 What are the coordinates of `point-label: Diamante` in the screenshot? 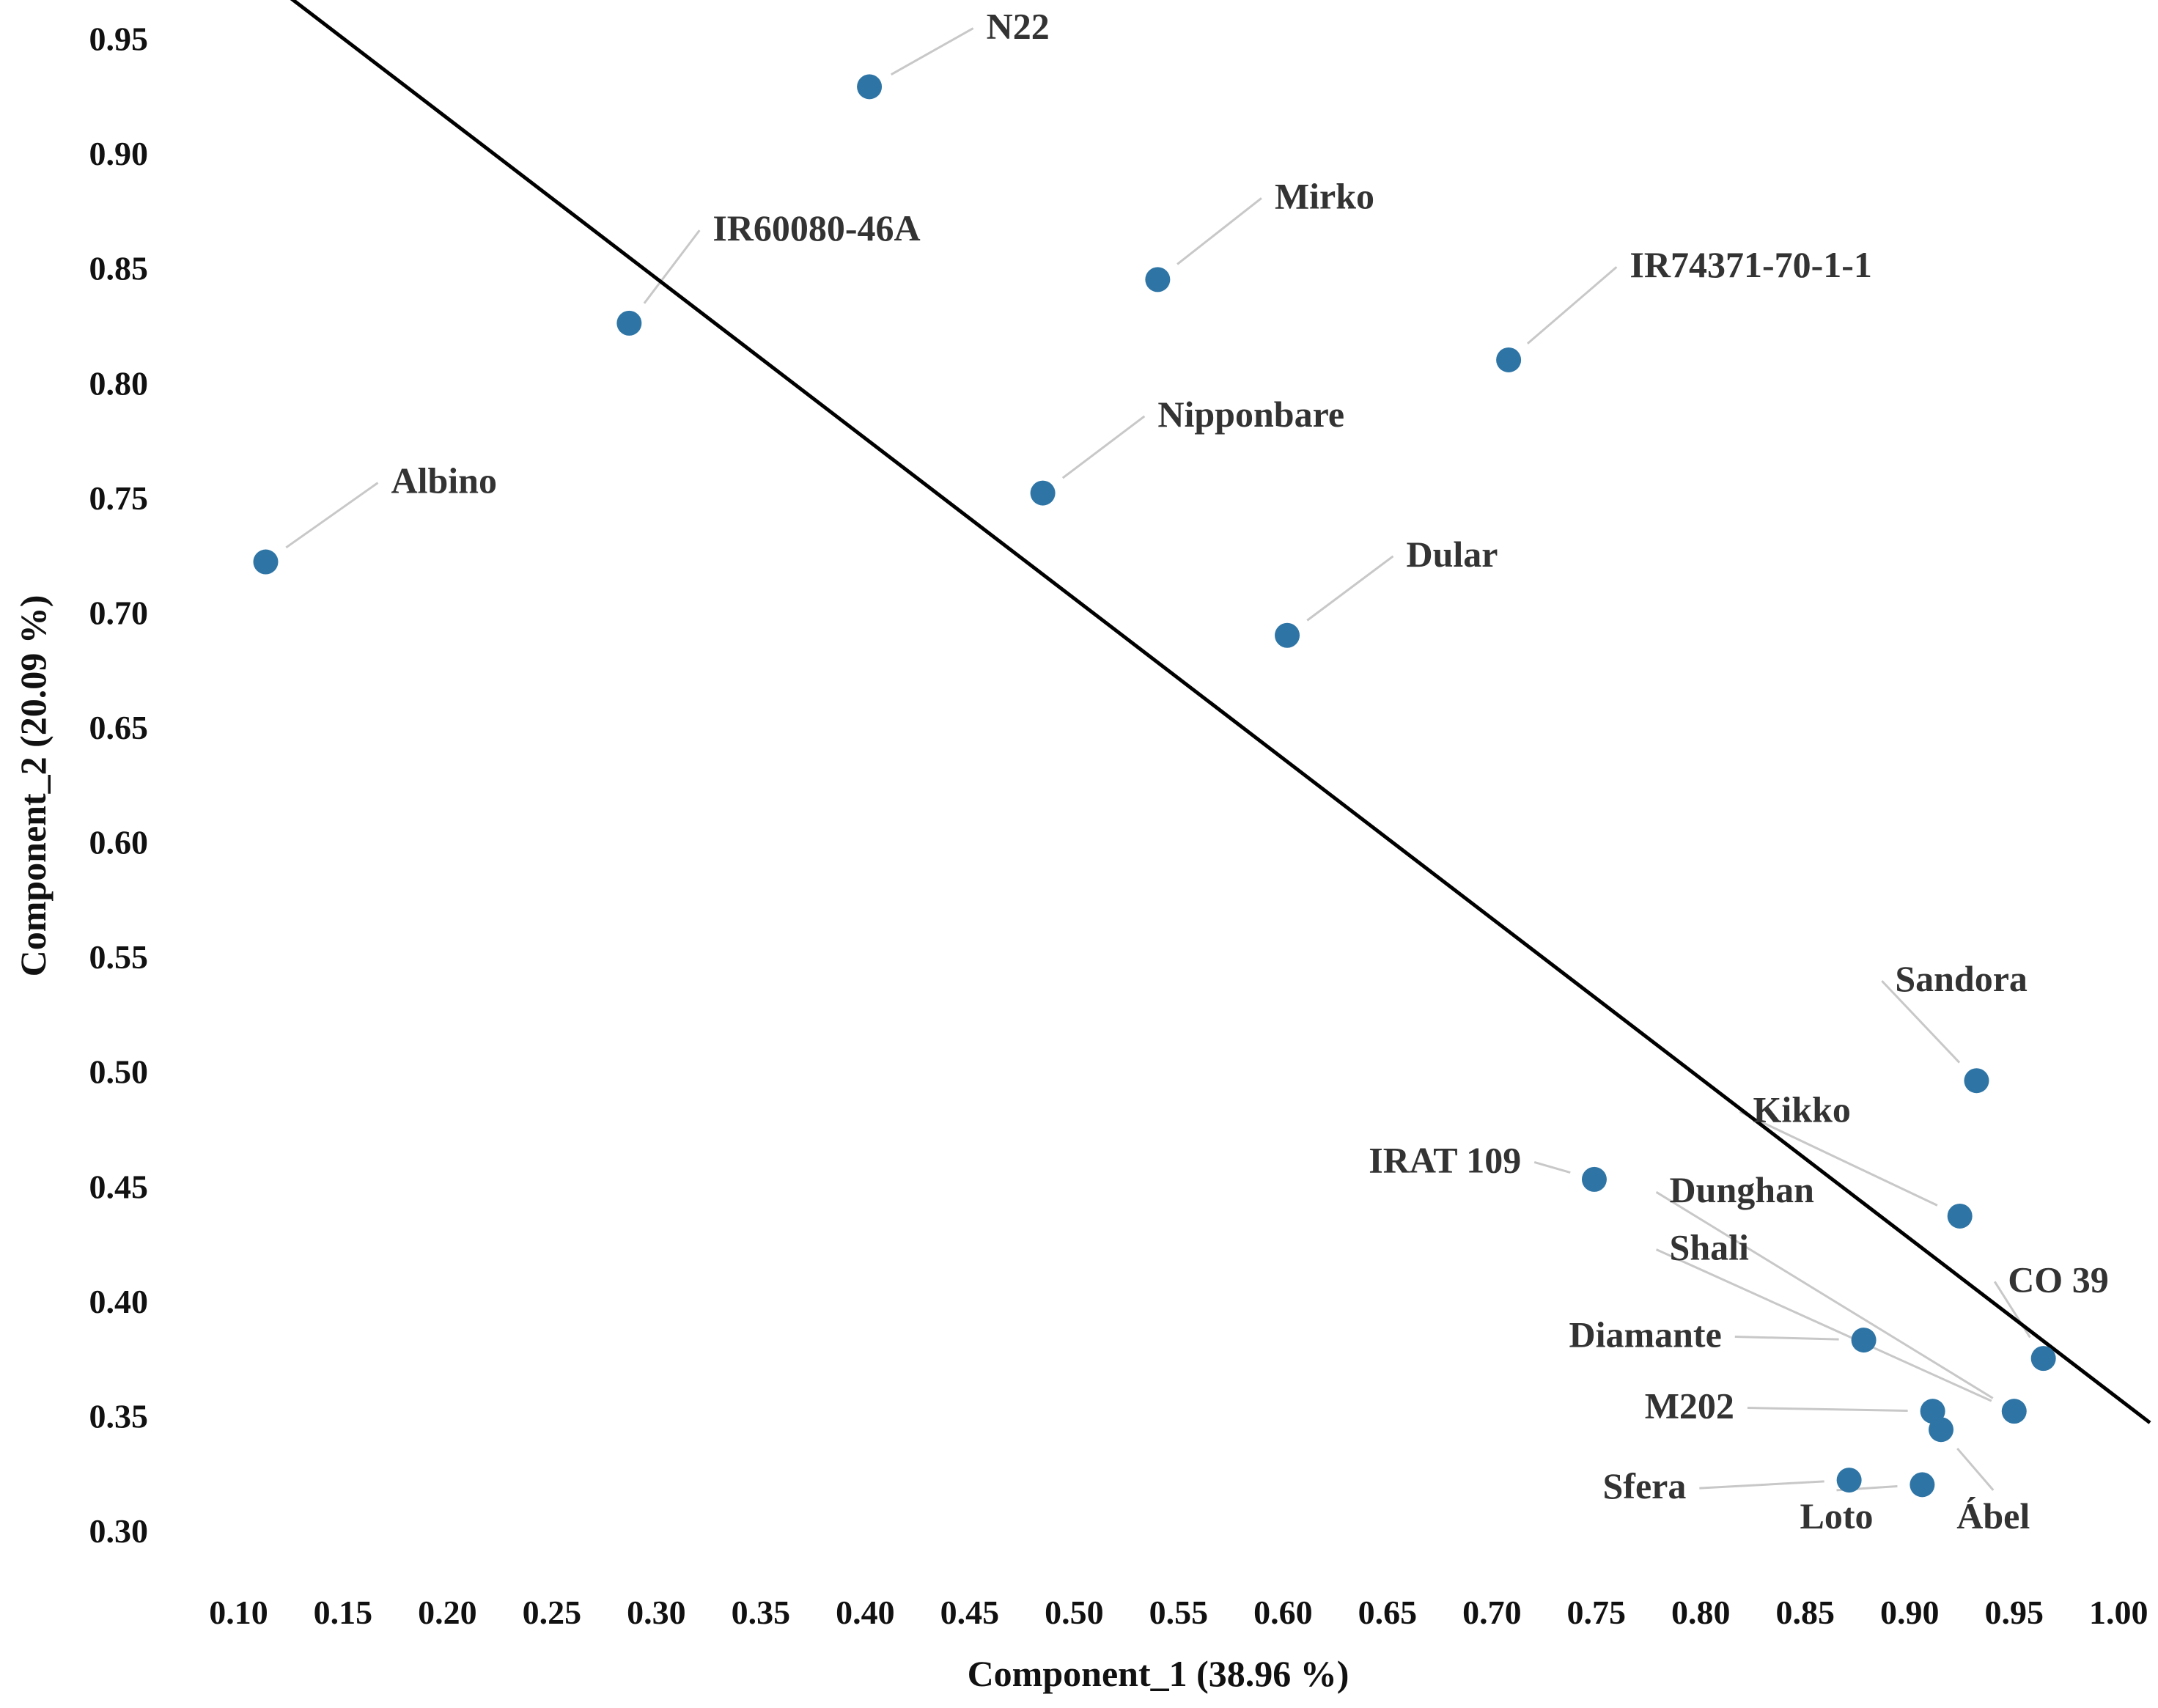 It's located at (1645, 1334).